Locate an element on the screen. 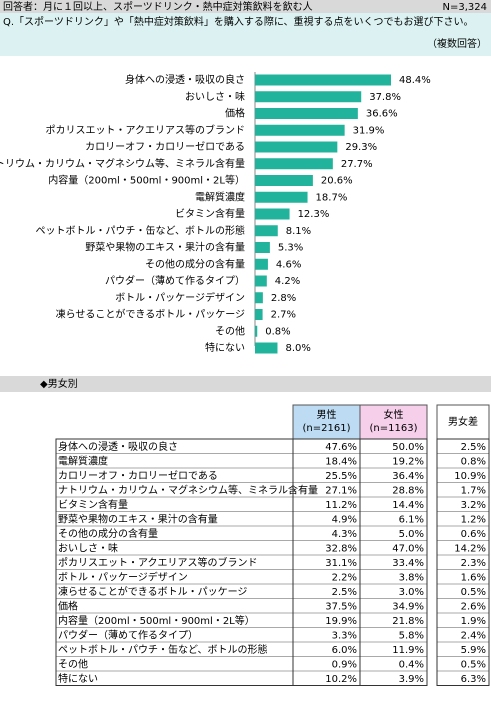 The image size is (491, 706). cell-value: 14.4% is located at coordinates (408, 505).